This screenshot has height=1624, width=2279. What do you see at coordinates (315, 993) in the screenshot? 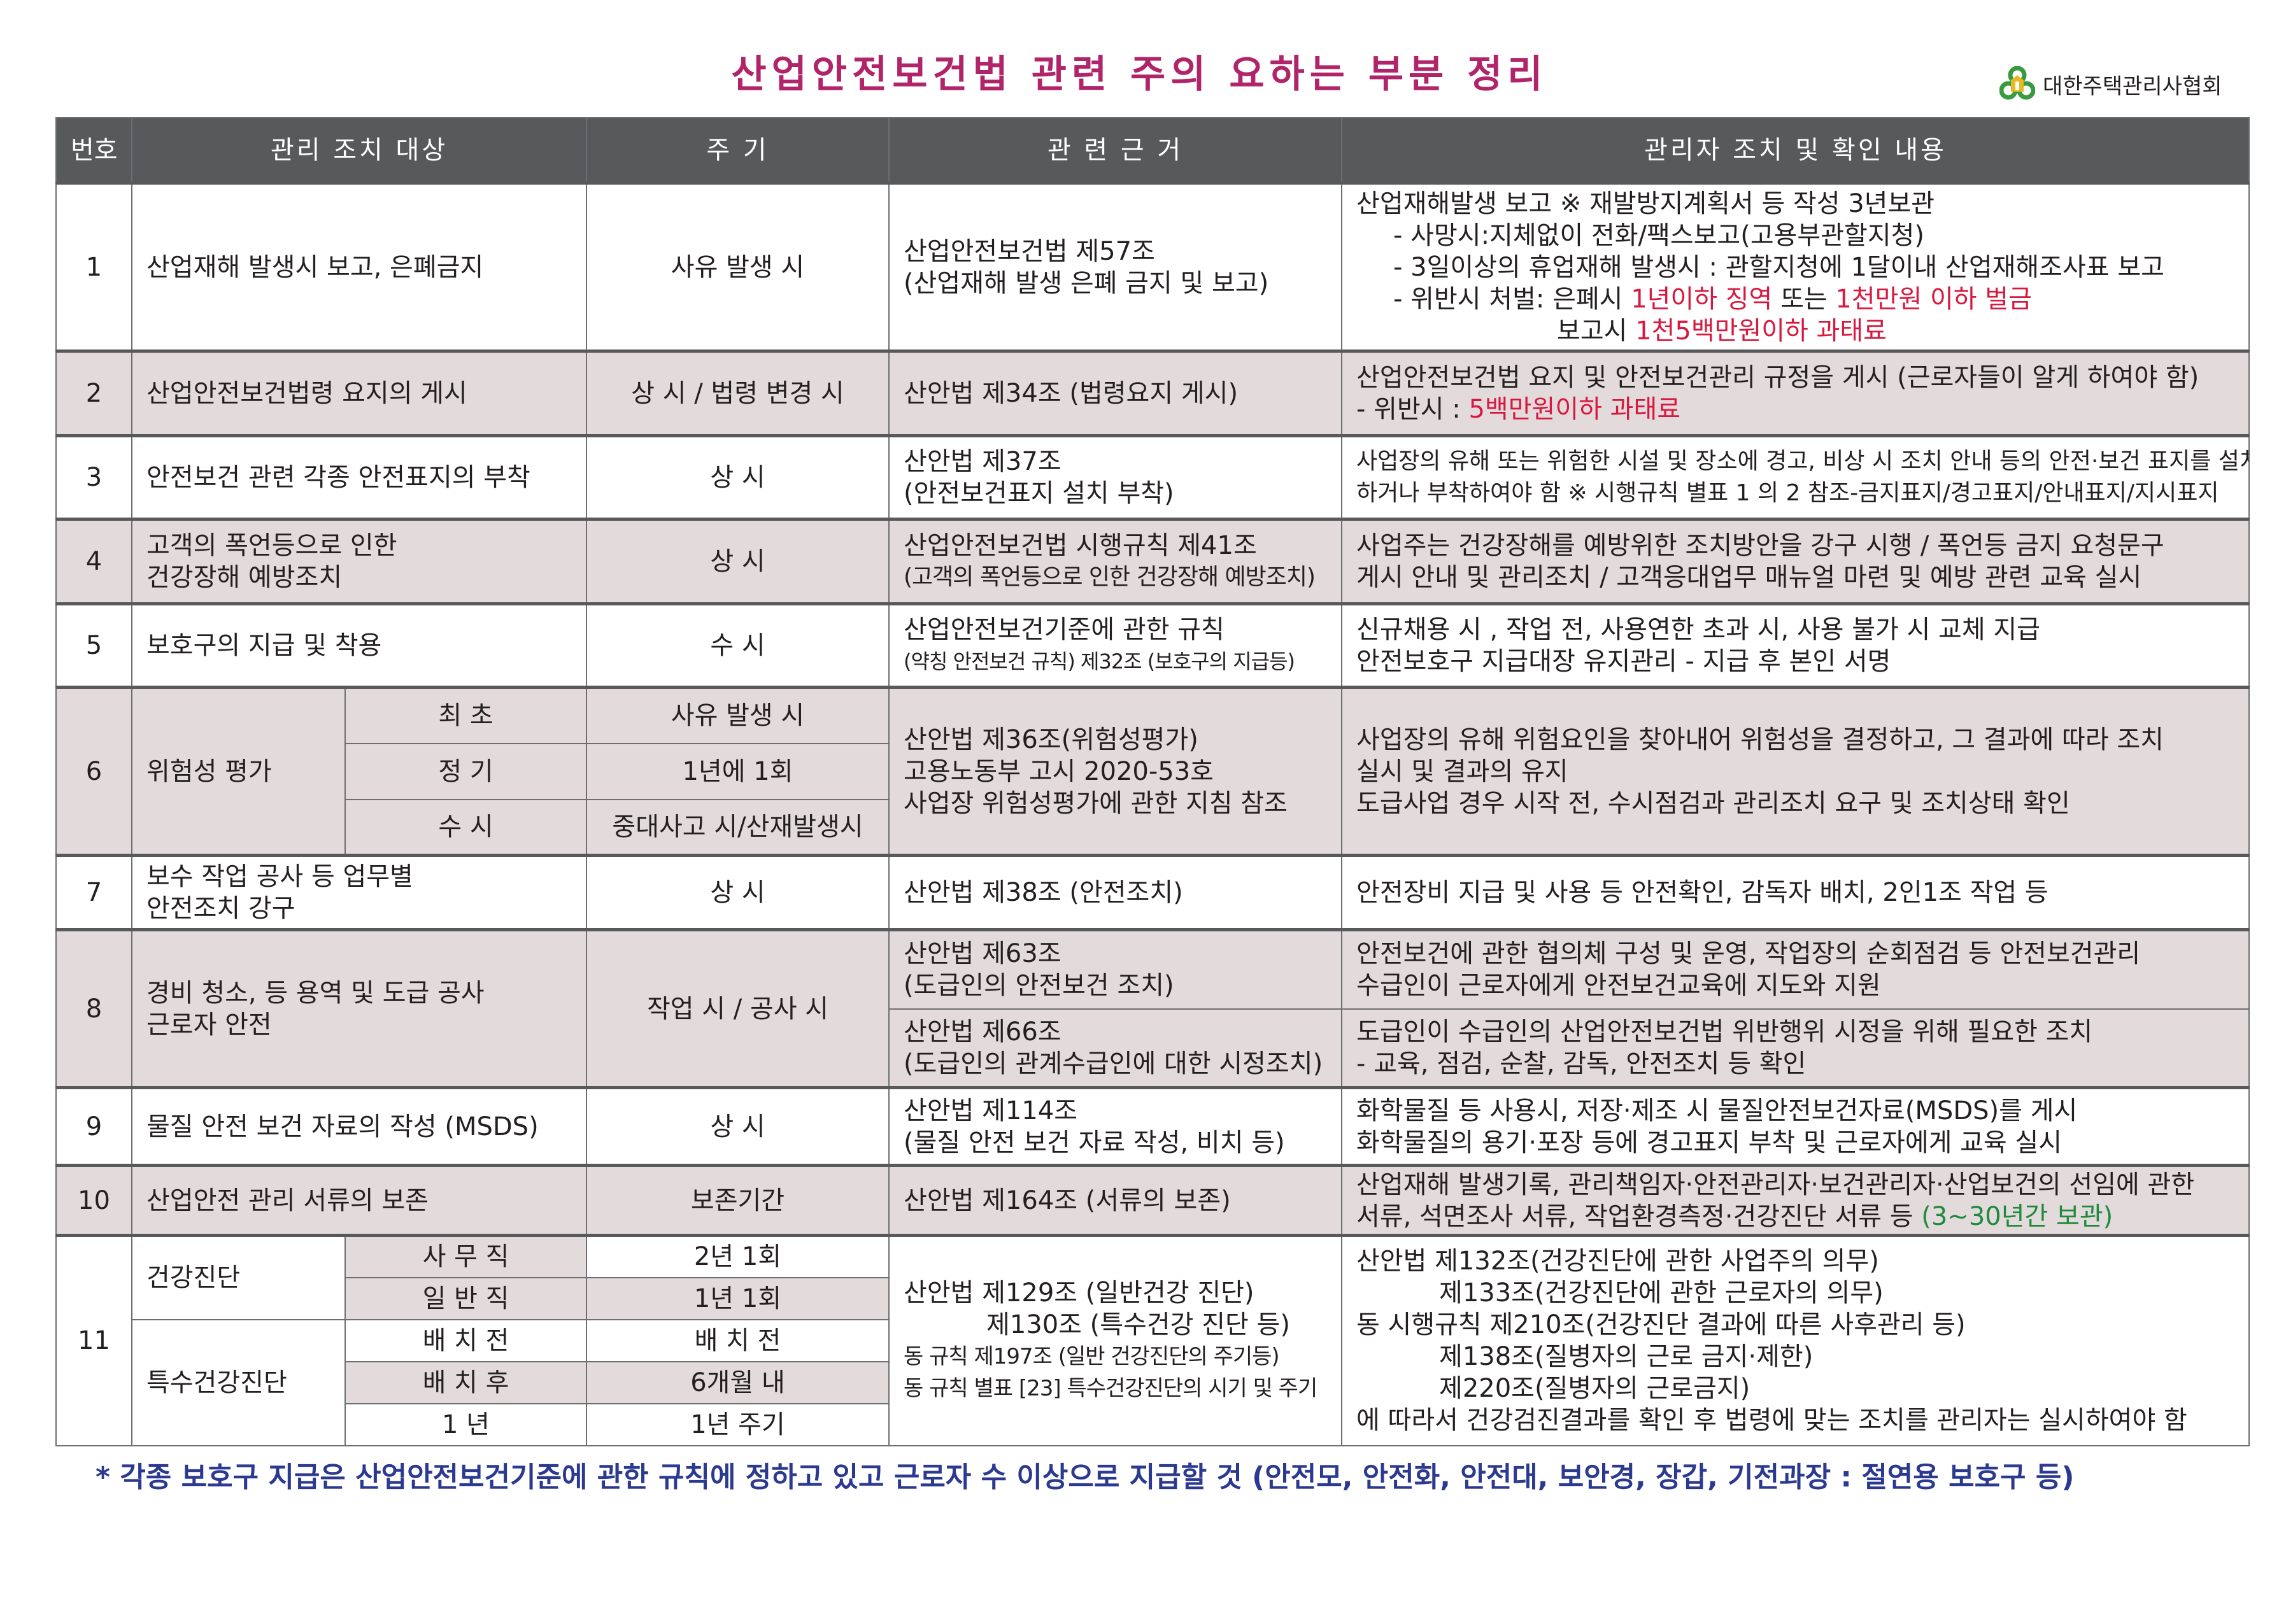
I see `target-line: 경비 청소, 등 용역 및 도급 공사` at bounding box center [315, 993].